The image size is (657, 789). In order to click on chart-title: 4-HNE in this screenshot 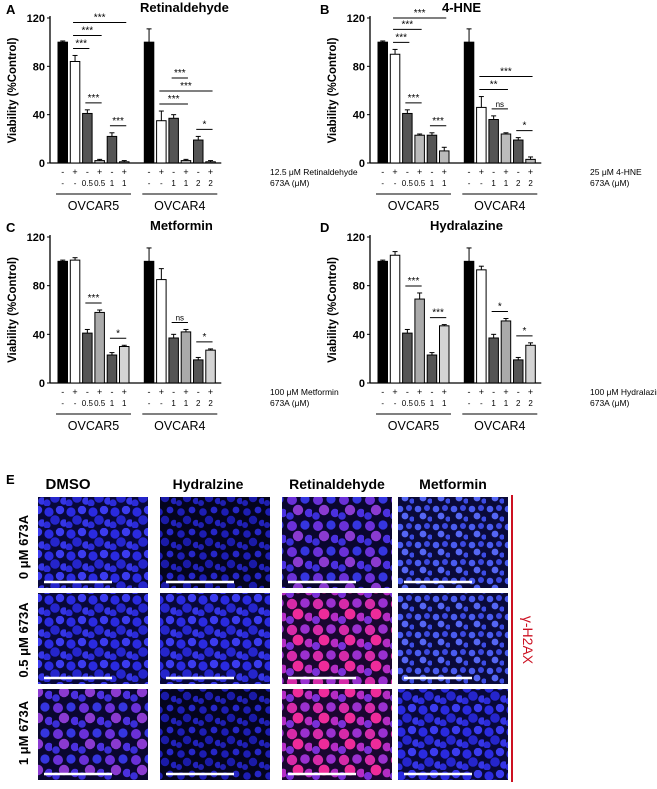, I will do `click(461, 7)`.